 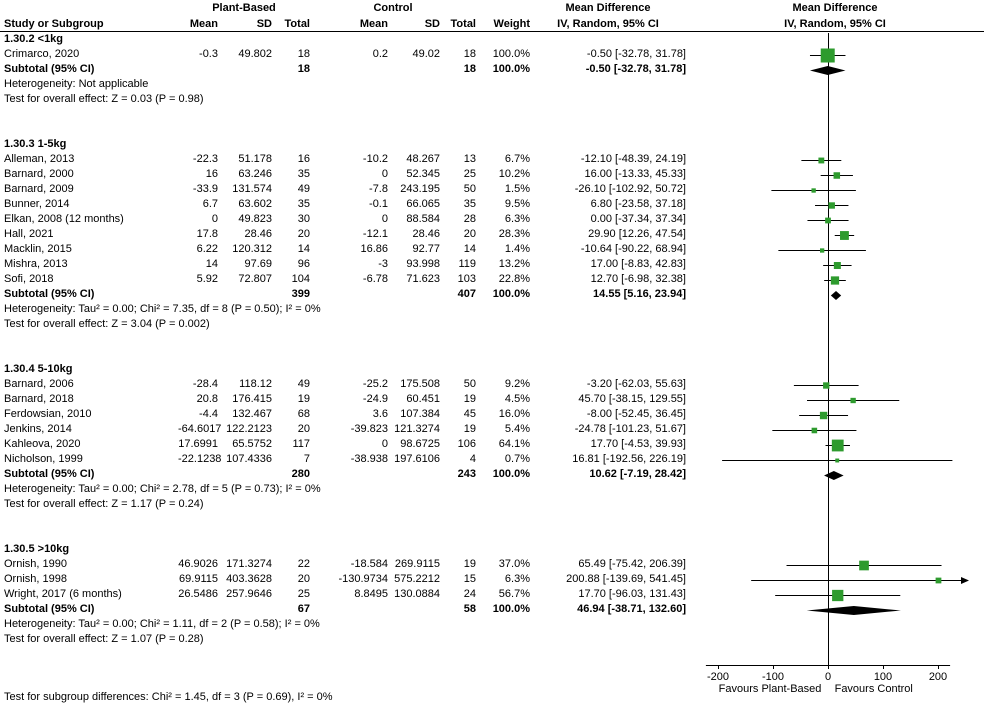 What do you see at coordinates (39, 159) in the screenshot?
I see `study-name: Alleman, 2013` at bounding box center [39, 159].